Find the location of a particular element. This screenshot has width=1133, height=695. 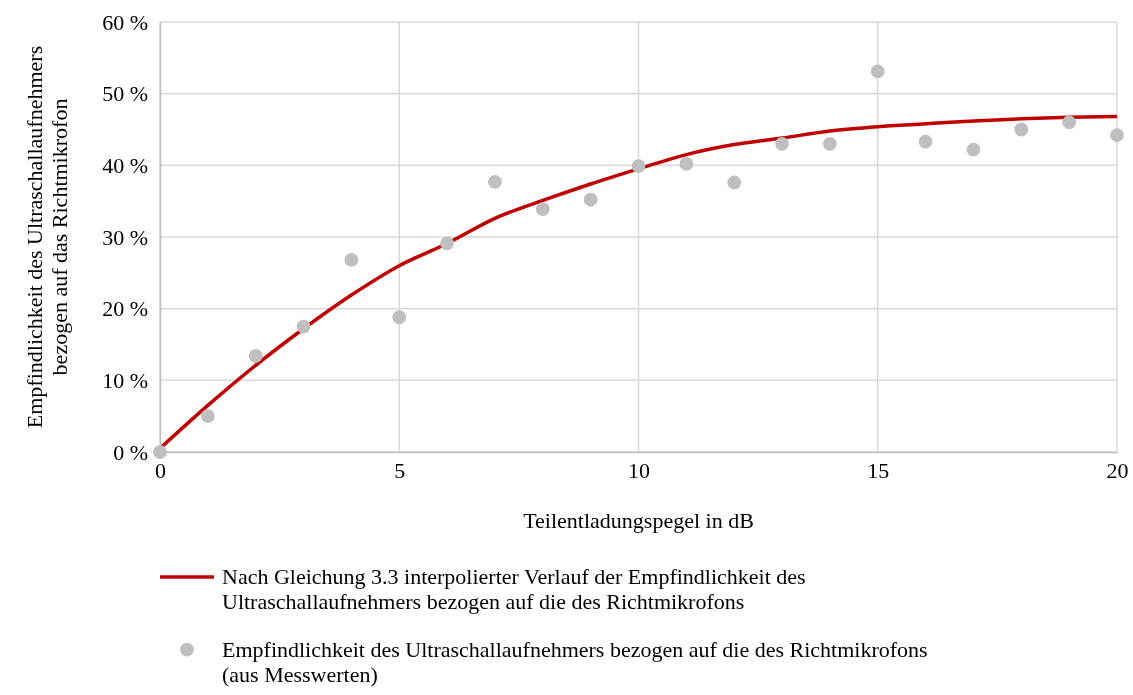

x-axis-title: Teilentladungspegel in dB is located at coordinates (638, 520).